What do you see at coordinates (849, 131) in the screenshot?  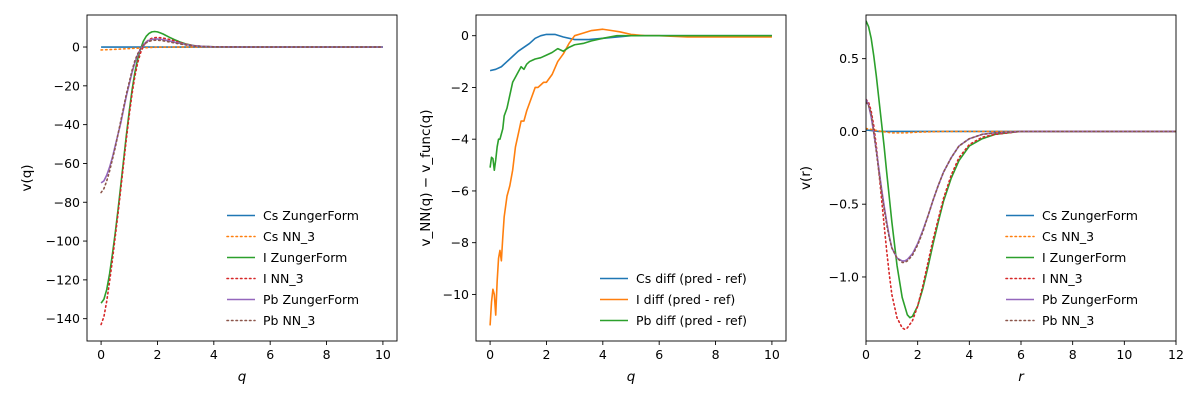 I see `y-tick-label: 0.0` at bounding box center [849, 131].